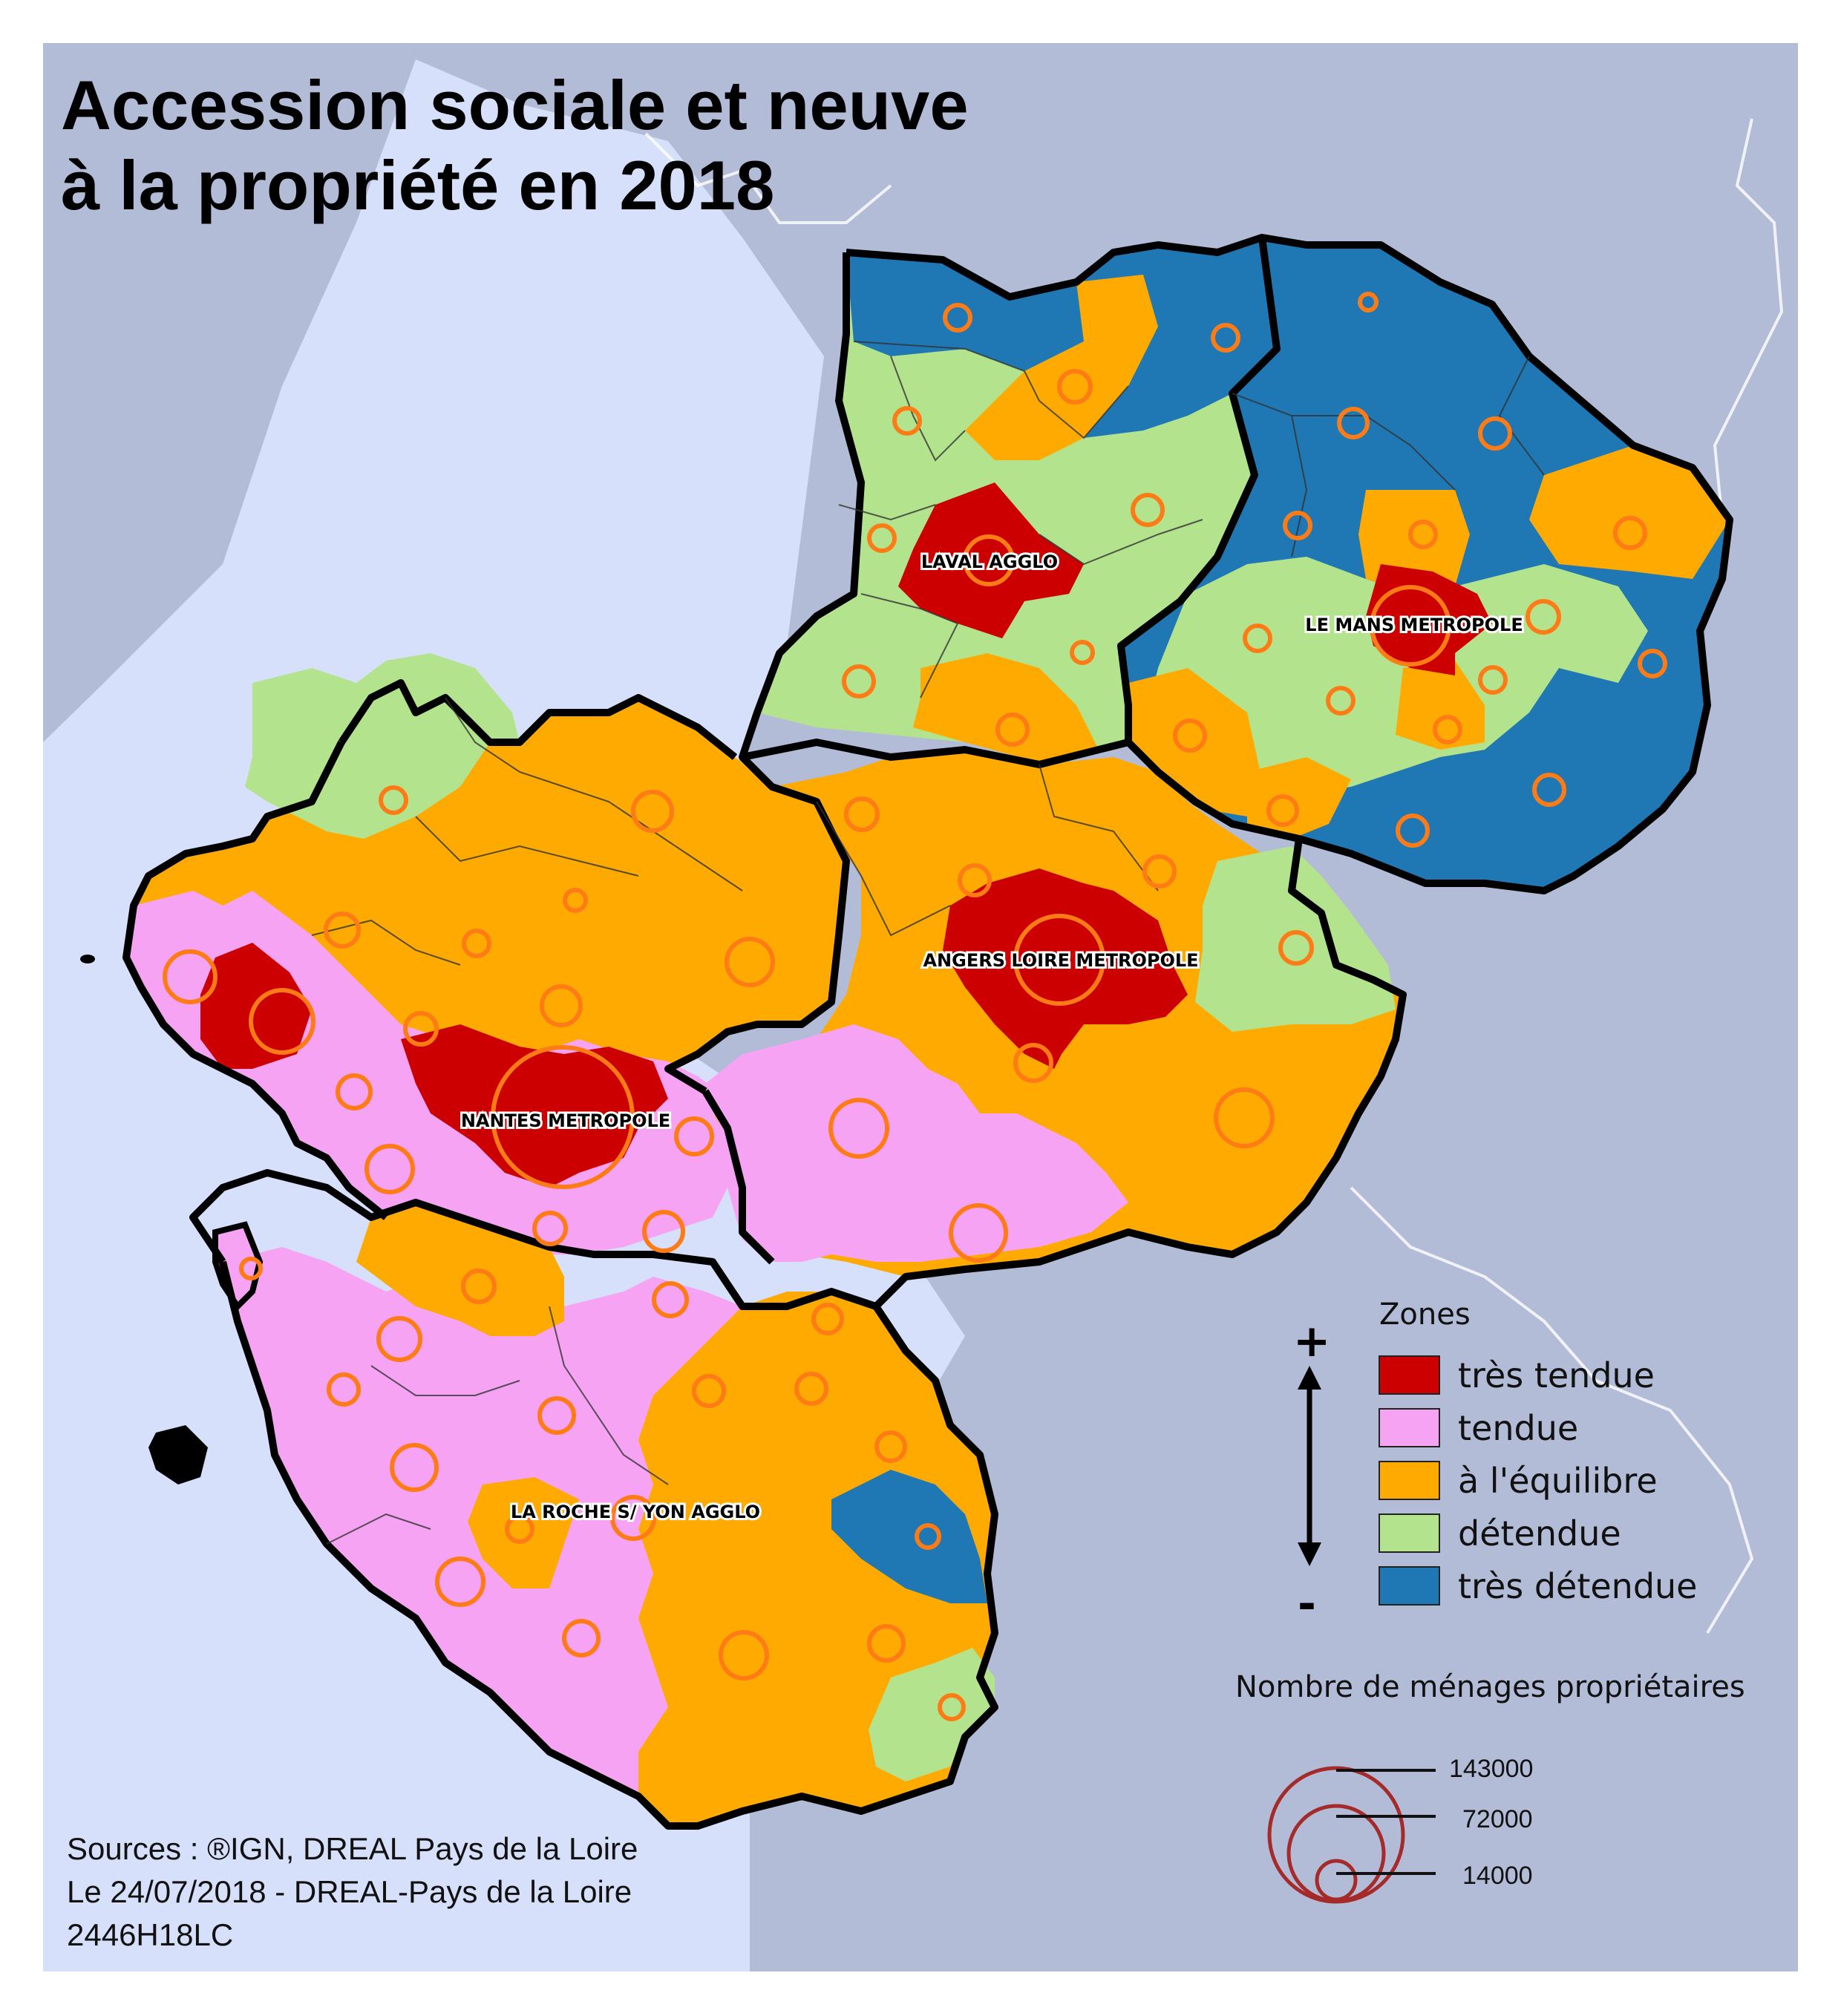 The width and height of the screenshot is (1841, 2016). Describe the element at coordinates (1518, 1428) in the screenshot. I see `legend-label-tendue: tendue` at that location.